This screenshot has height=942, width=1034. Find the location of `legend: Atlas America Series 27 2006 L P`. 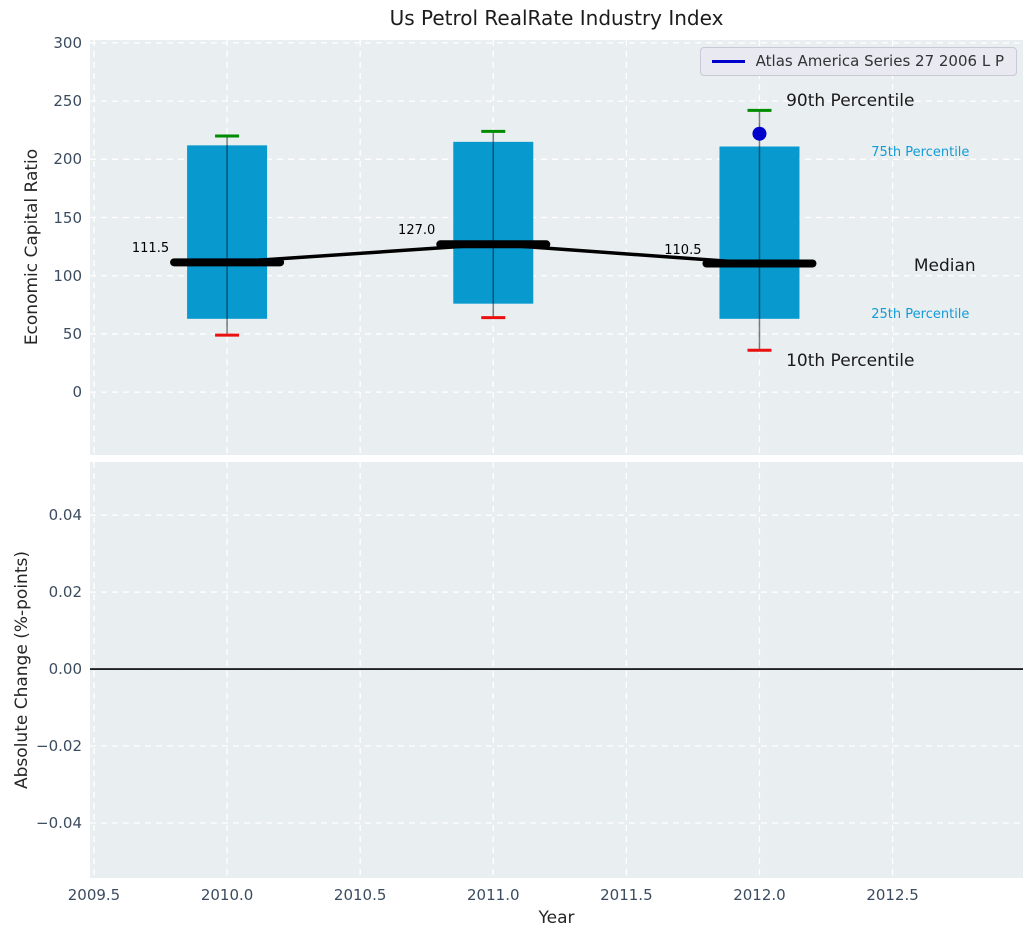

legend: Atlas America Series 27 2006 L P is located at coordinates (858, 61).